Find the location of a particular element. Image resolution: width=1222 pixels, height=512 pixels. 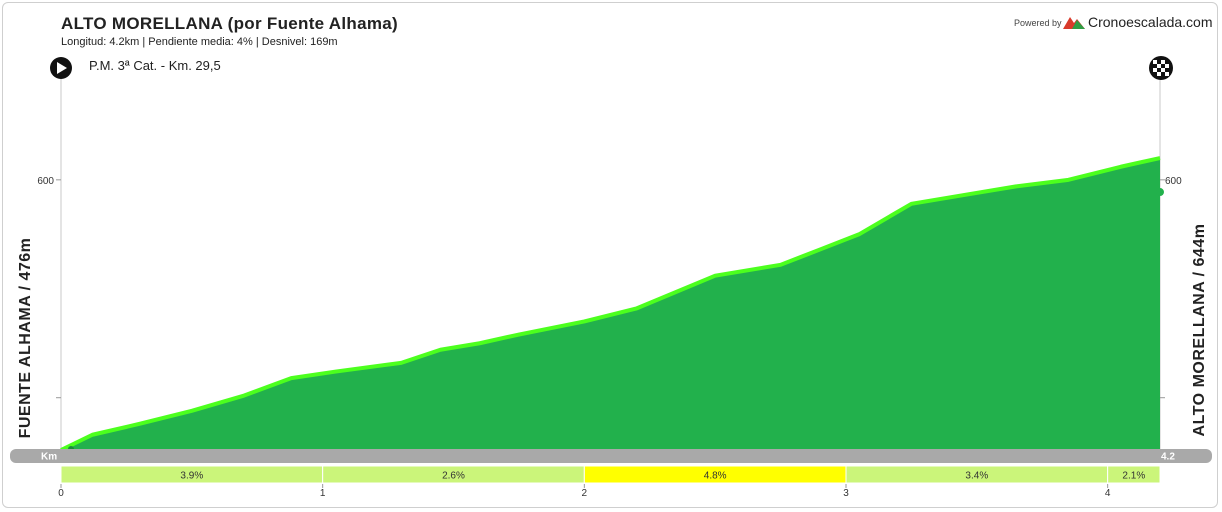

y-tick-label-right: 600 is located at coordinates (1173, 181).